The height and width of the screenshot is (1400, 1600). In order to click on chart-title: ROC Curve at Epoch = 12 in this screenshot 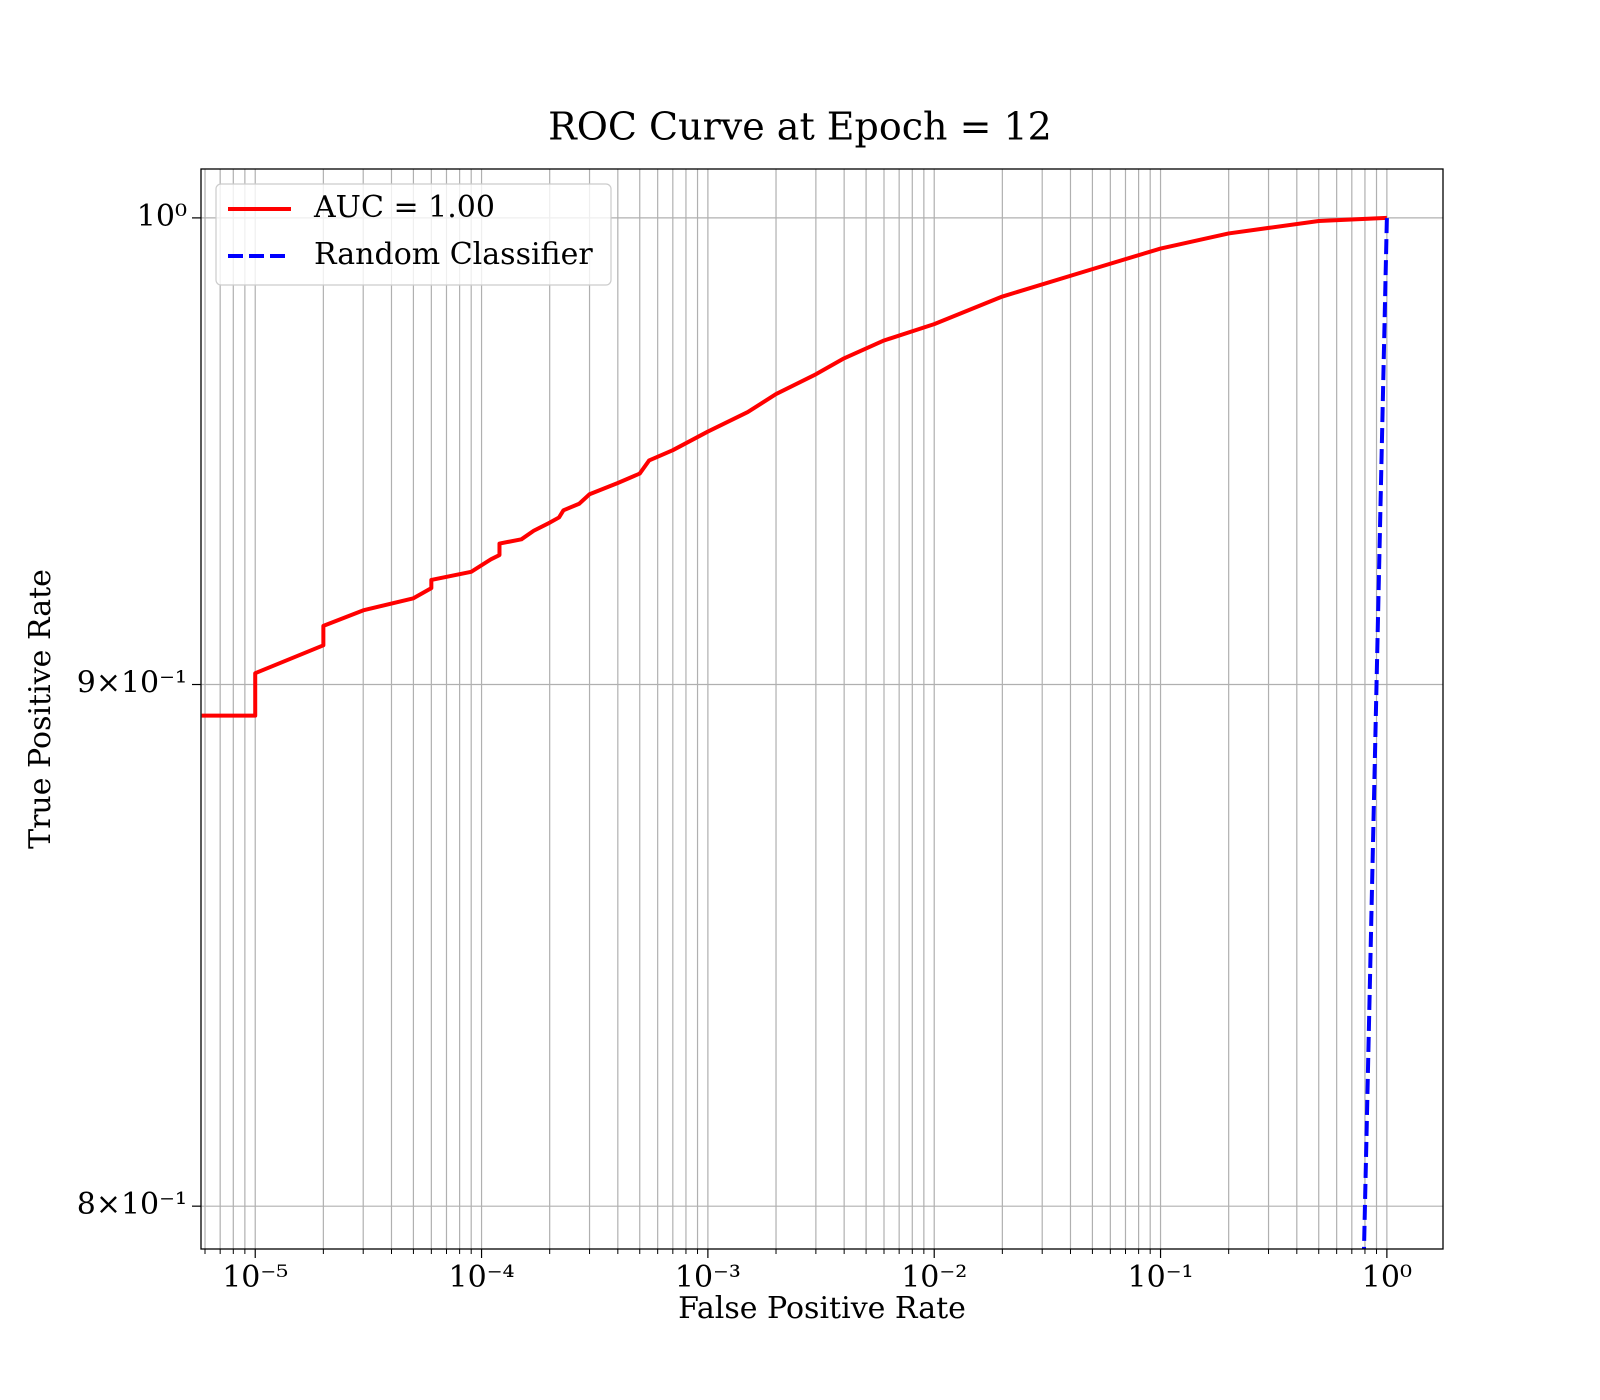, I will do `click(800, 127)`.